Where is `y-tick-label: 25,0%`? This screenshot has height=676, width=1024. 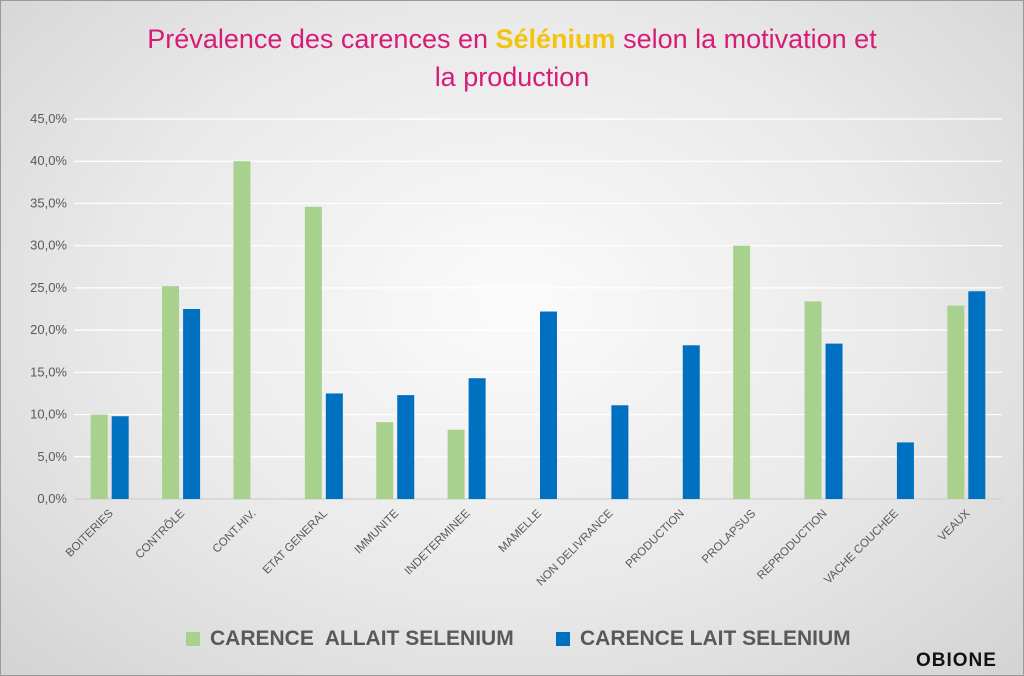 y-tick-label: 25,0% is located at coordinates (48, 287).